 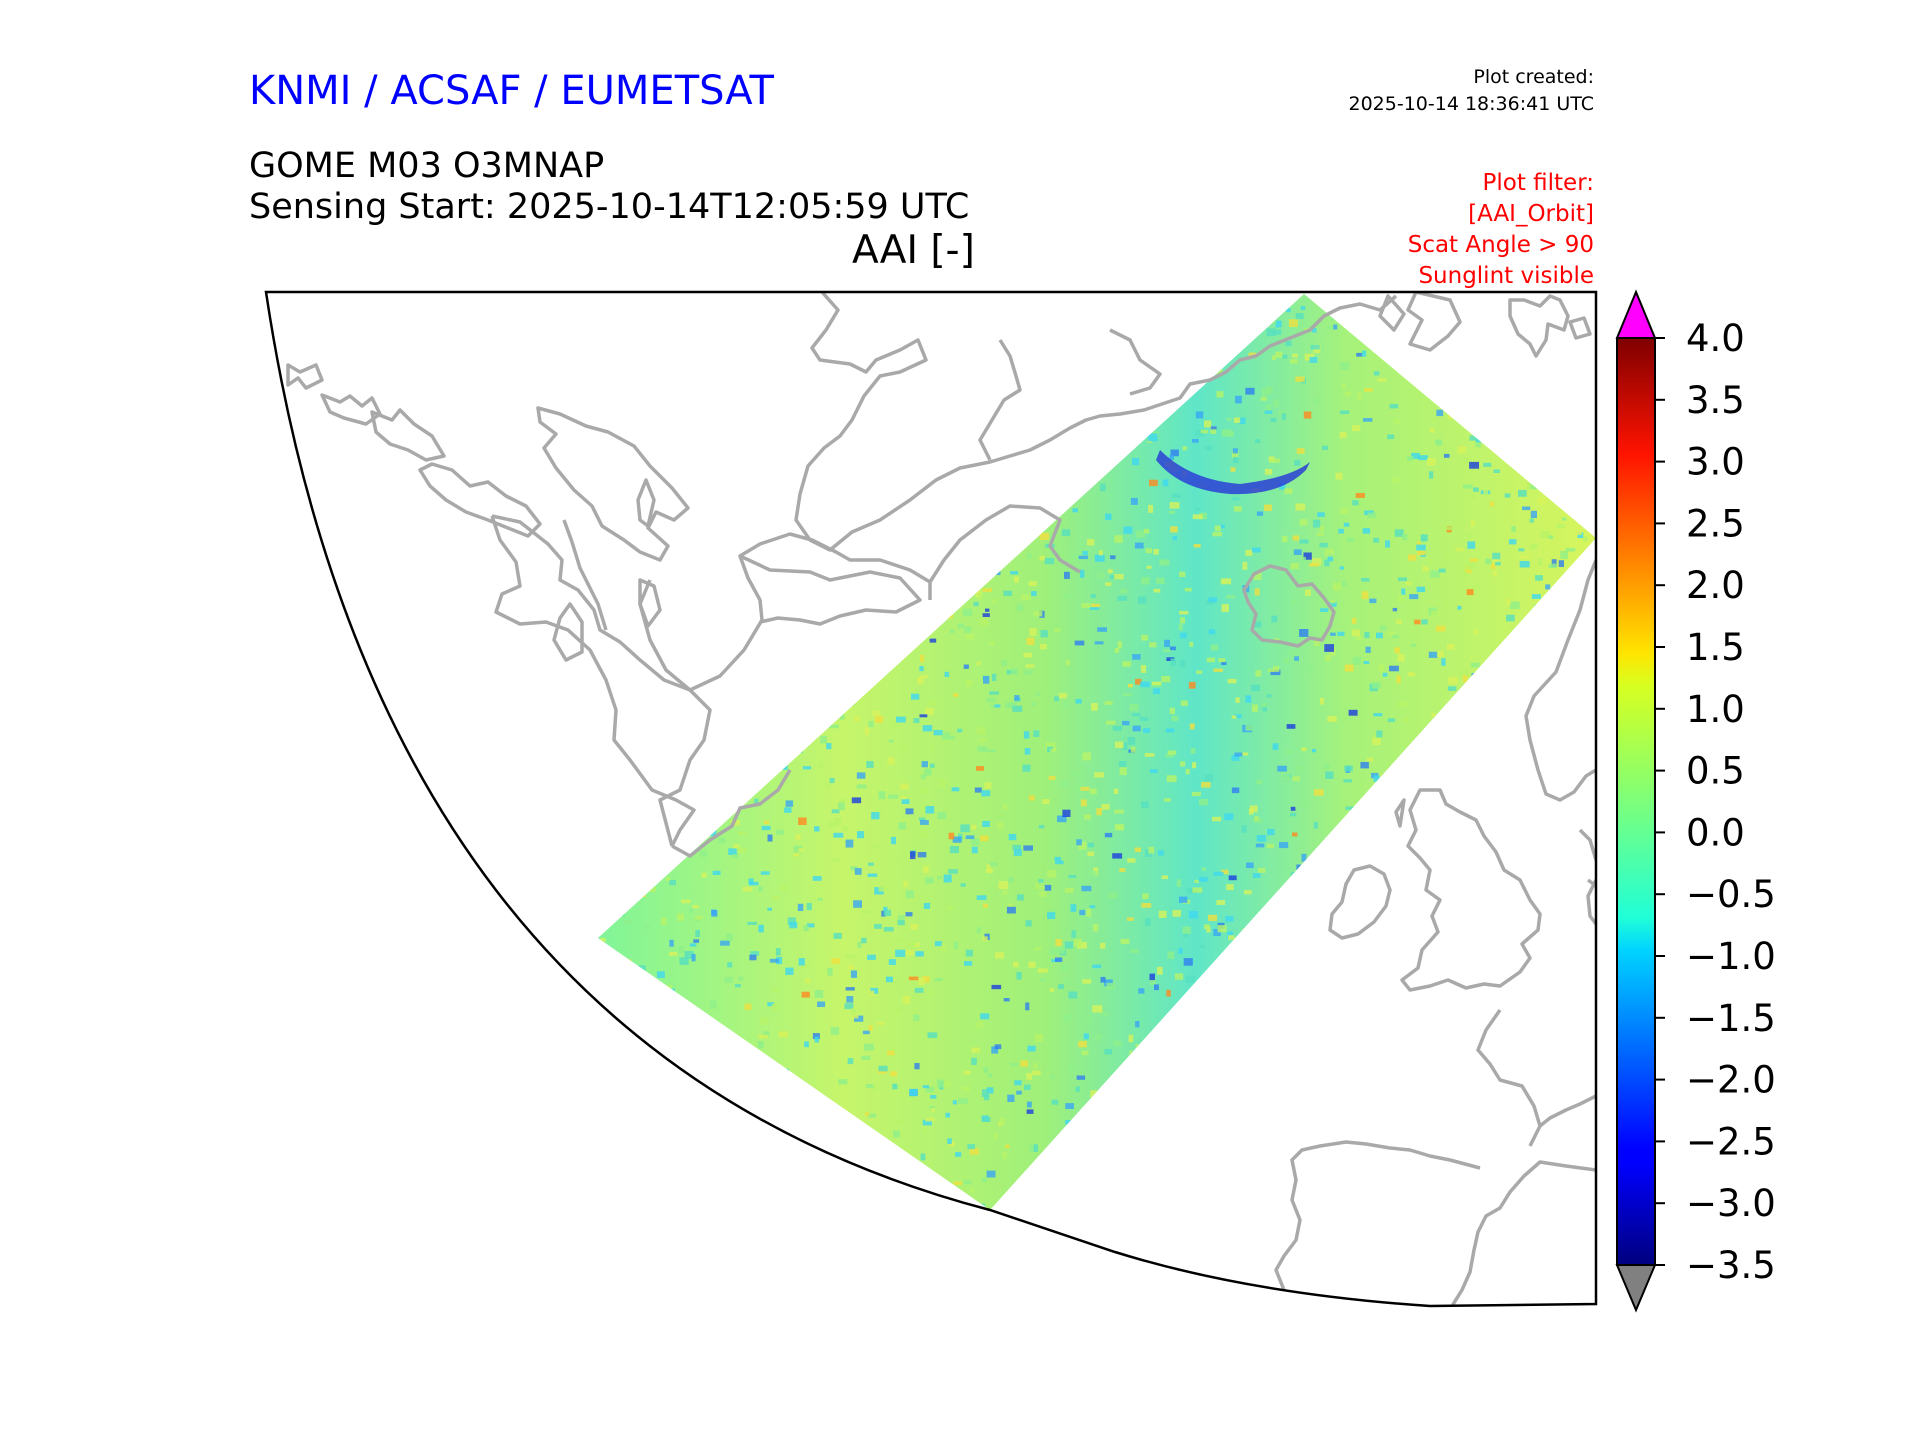 What do you see at coordinates (1636, 314) in the screenshot?
I see `colorbar-over-arrow` at bounding box center [1636, 314].